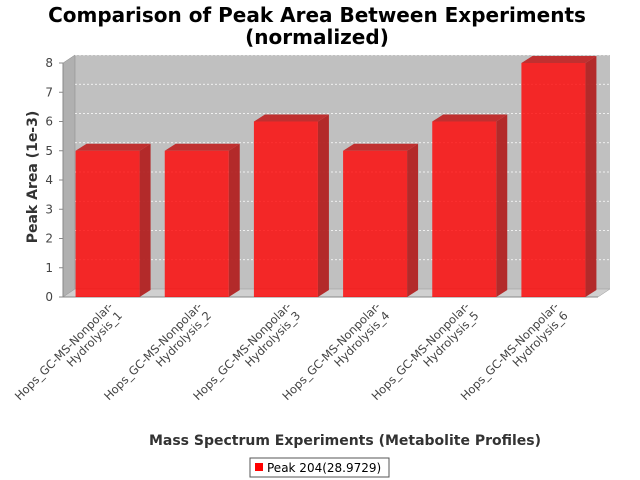 Image resolution: width=640 pixels, height=480 pixels. Describe the element at coordinates (317, 37) in the screenshot. I see `chart-subtitle: (normalized)` at that location.